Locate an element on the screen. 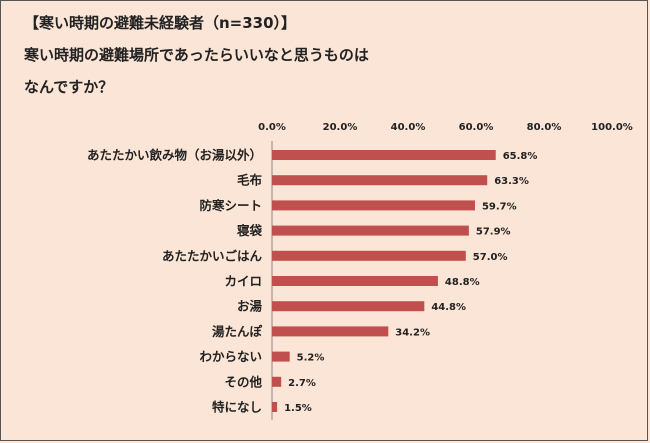 The image size is (650, 443). data-label: 2.7% is located at coordinates (302, 383).